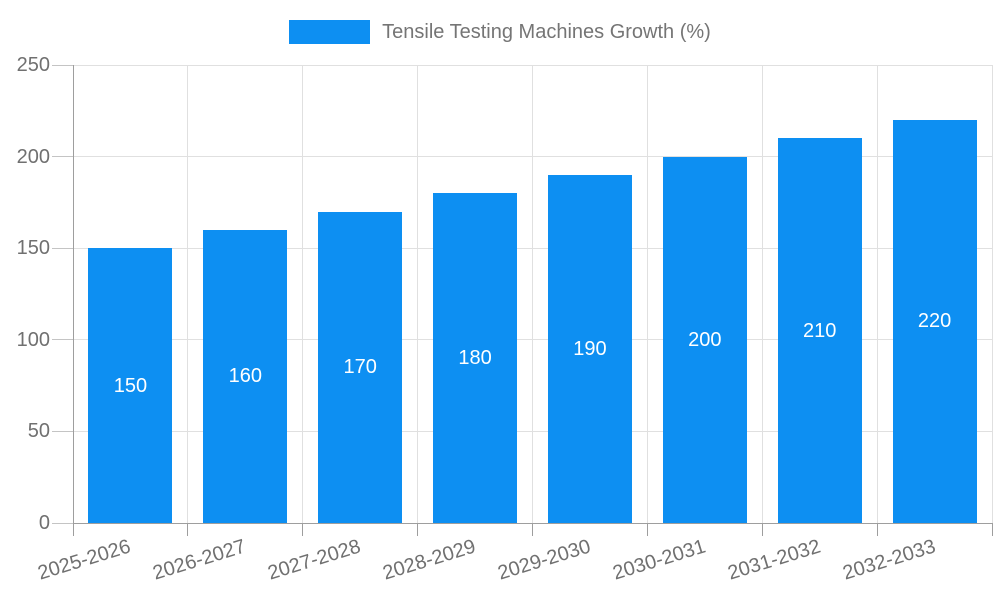 Image resolution: width=1000 pixels, height=600 pixels. I want to click on y-tick-label: 0, so click(44, 523).